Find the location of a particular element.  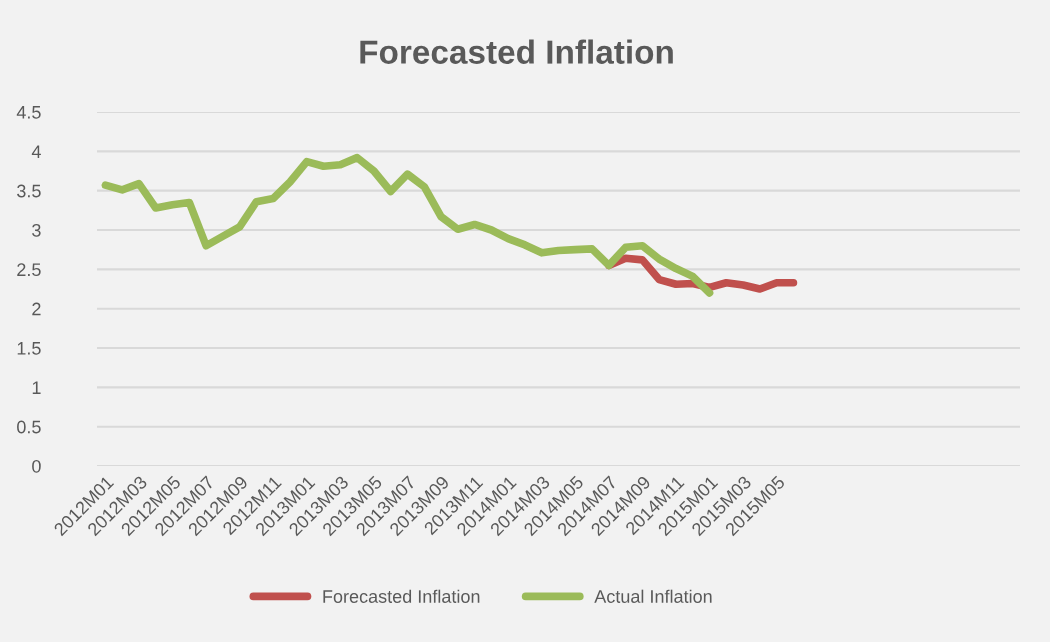

y-tick-label: 0 is located at coordinates (36, 466).